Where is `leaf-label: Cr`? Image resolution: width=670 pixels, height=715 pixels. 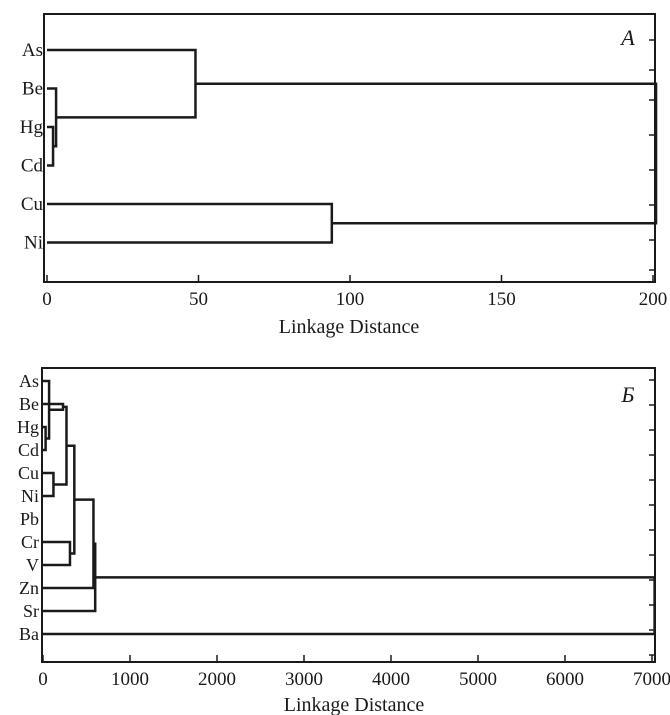 leaf-label: Cr is located at coordinates (30, 542).